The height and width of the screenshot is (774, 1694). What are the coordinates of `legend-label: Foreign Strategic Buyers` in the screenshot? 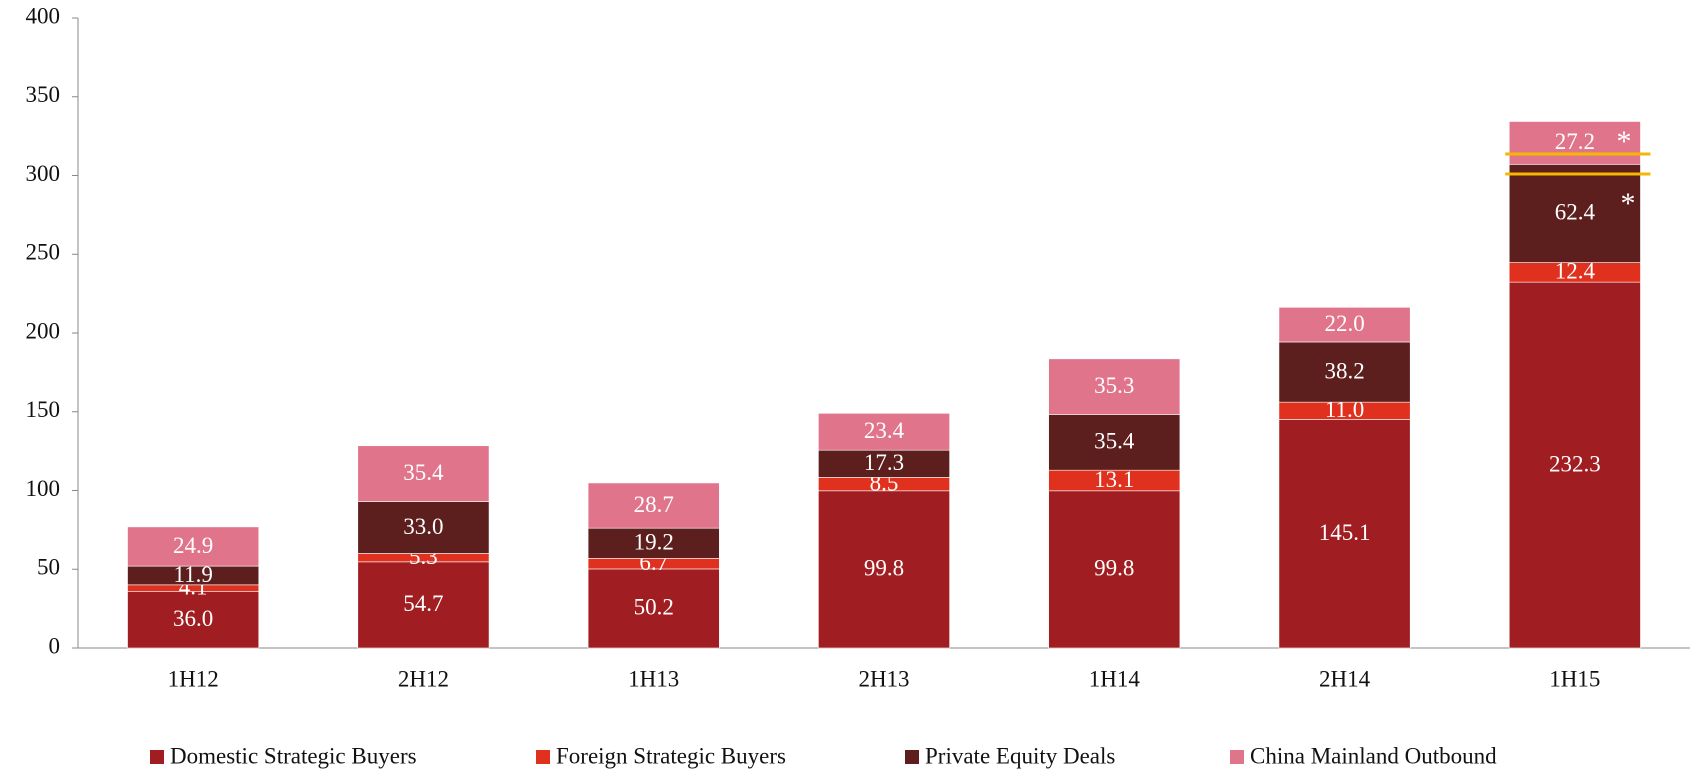 It's located at (671, 755).